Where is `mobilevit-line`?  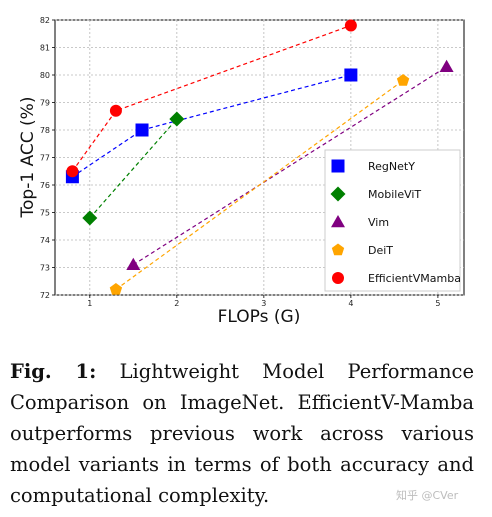
mobilevit-line is located at coordinates (133, 168).